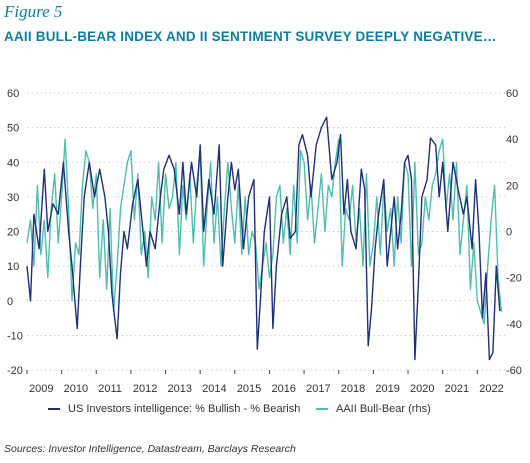 The width and height of the screenshot is (530, 463). I want to click on right-tick-label: 60, so click(512, 94).